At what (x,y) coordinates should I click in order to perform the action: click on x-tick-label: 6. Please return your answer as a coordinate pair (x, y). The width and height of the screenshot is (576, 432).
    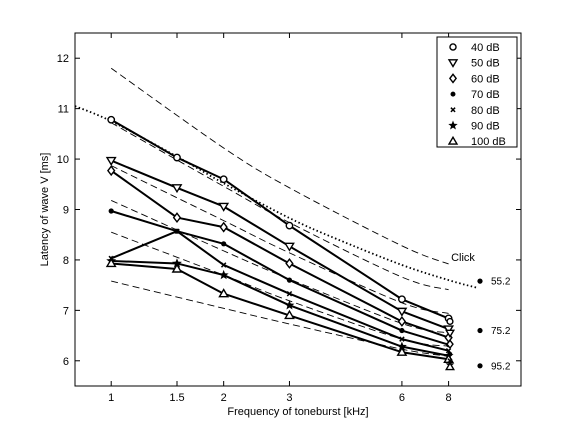
    Looking at the image, I should click on (402, 398).